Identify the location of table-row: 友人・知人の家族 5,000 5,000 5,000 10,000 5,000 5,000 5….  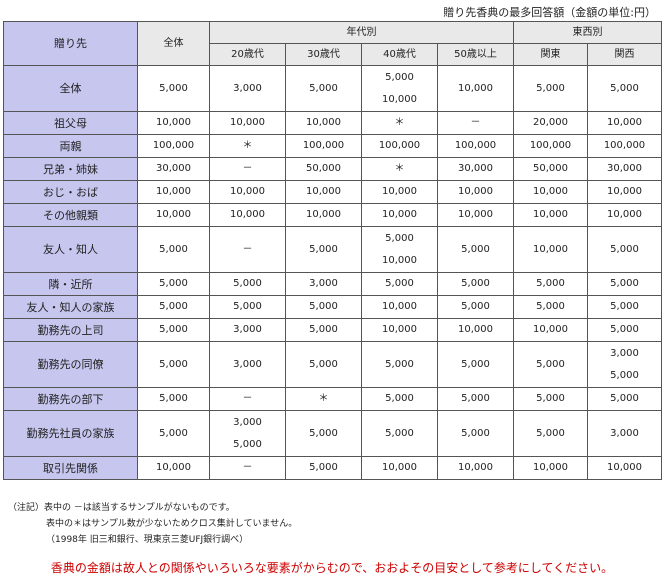
(332, 307).